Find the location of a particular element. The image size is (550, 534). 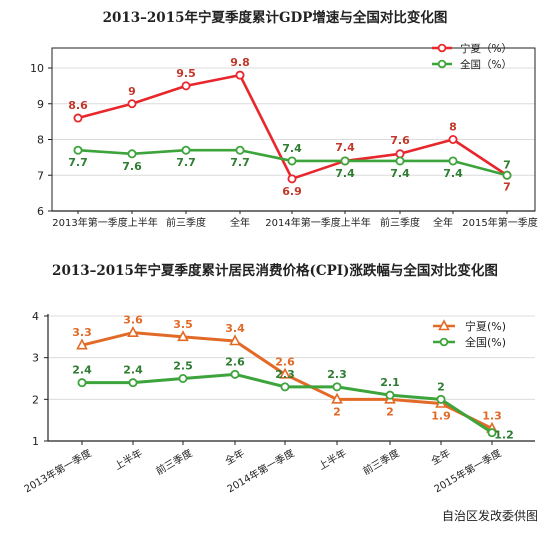

cpi-ningxia-data-label: 3.5 is located at coordinates (183, 324).